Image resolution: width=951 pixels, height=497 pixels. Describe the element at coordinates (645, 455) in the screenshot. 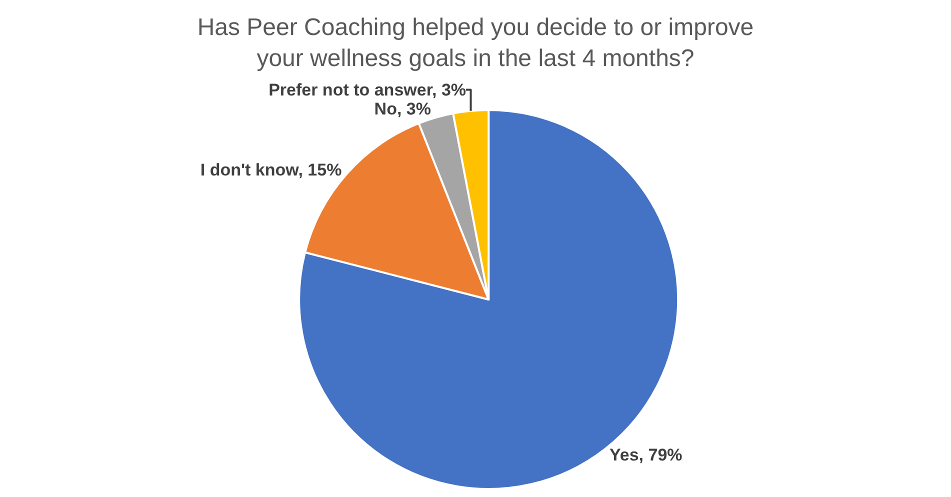

I see `slice-label: Yes, 79%` at that location.